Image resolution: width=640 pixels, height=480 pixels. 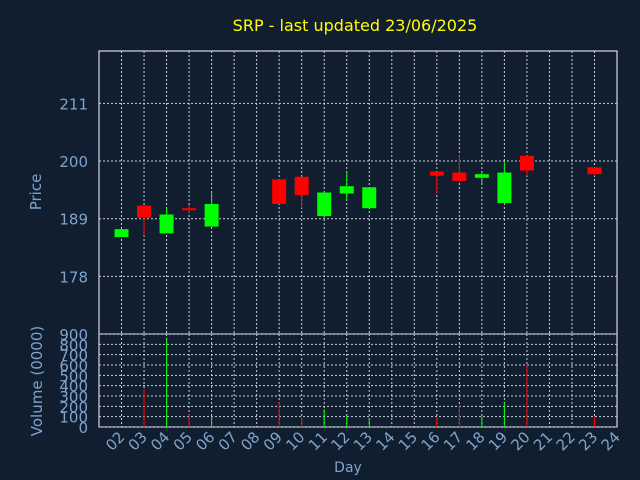 I want to click on chart-title: SRP - last updated 23/06/2025, so click(x=355, y=25).